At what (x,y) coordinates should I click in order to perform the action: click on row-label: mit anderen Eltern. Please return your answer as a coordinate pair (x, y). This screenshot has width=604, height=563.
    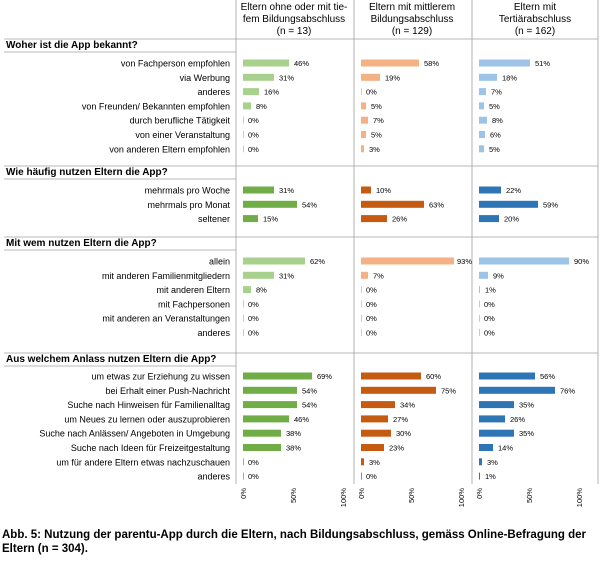
    Looking at the image, I should click on (193, 290).